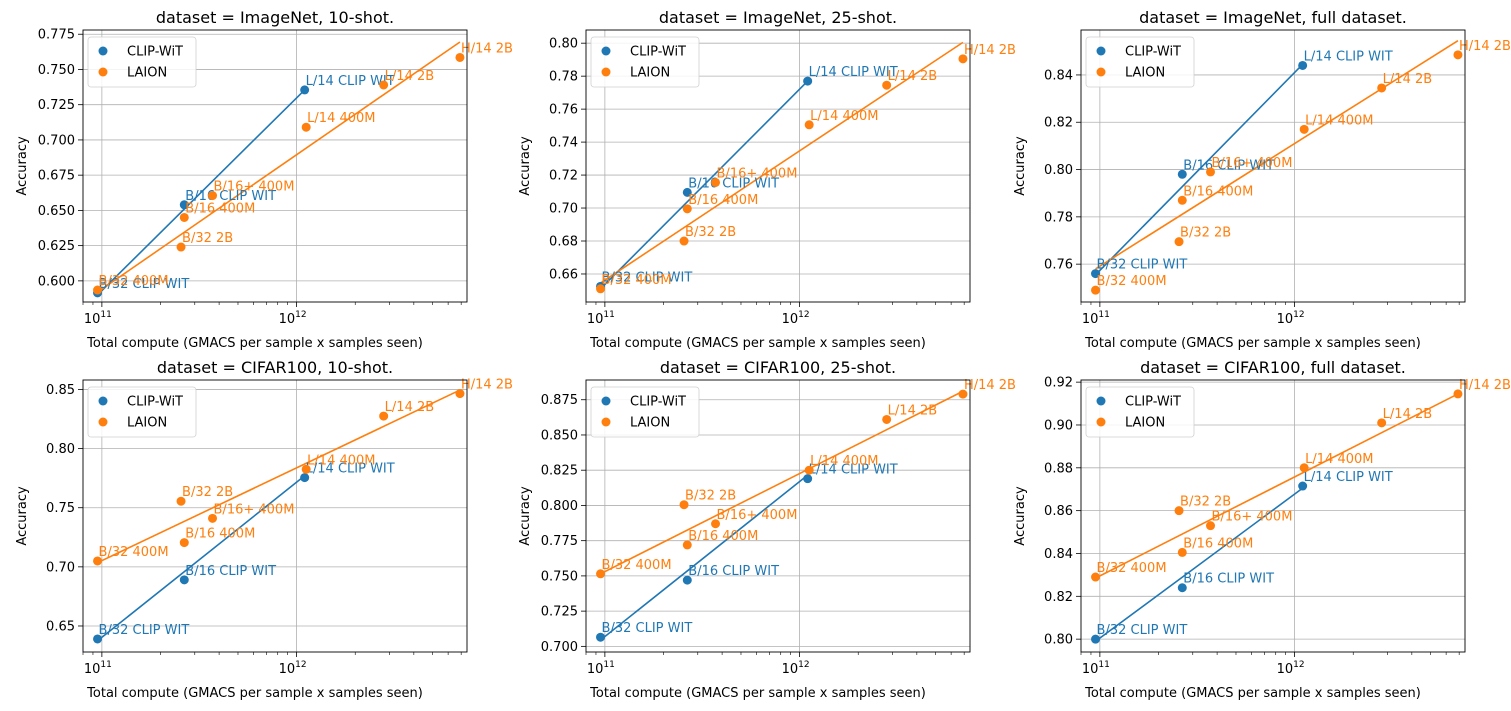 This screenshot has height=711, width=1511. Describe the element at coordinates (559, 612) in the screenshot. I see `y-tick-label: 0.725` at that location.